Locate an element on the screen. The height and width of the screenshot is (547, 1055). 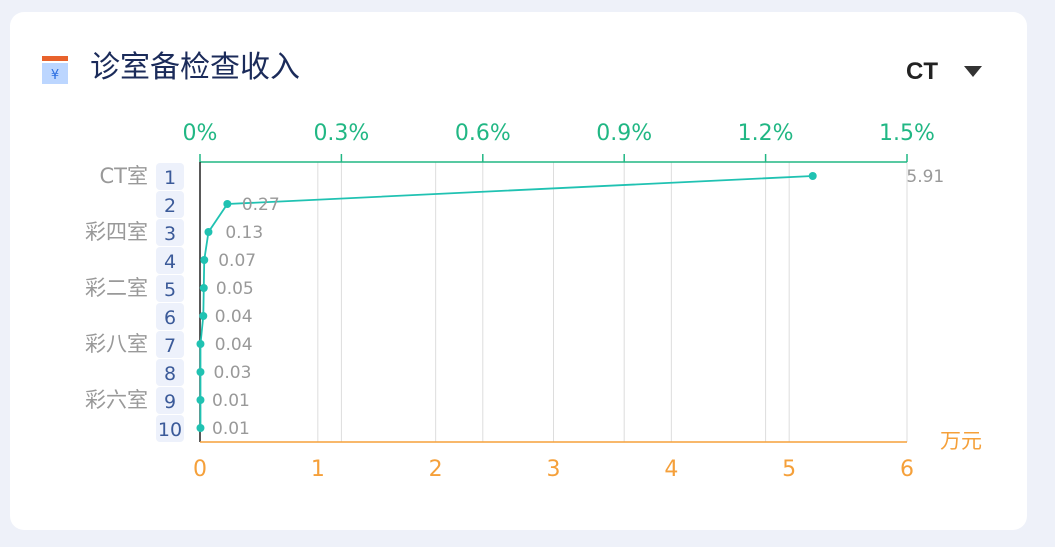
bottom-axis-tick-label: 0 is located at coordinates (200, 469).